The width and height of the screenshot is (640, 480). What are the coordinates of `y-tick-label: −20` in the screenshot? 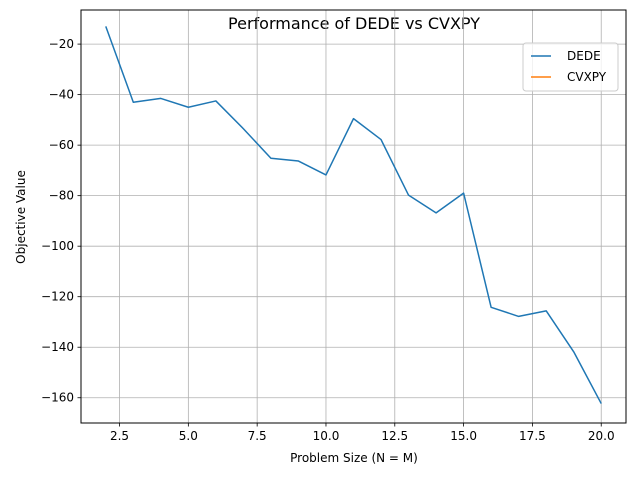 It's located at (61, 44).